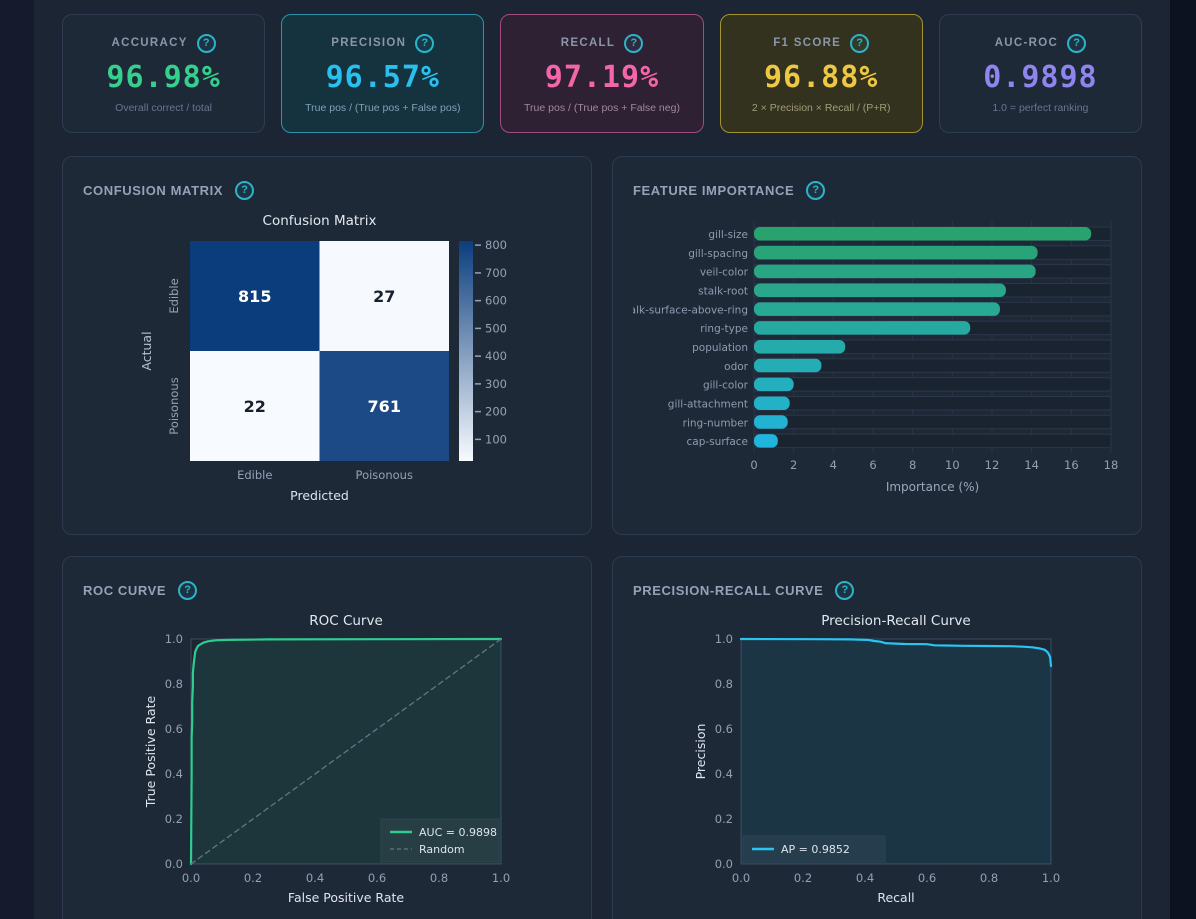 Image resolution: width=1196 pixels, height=919 pixels. What do you see at coordinates (327, 590) in the screenshot?
I see `panel-header: ROC CURVE ?` at bounding box center [327, 590].